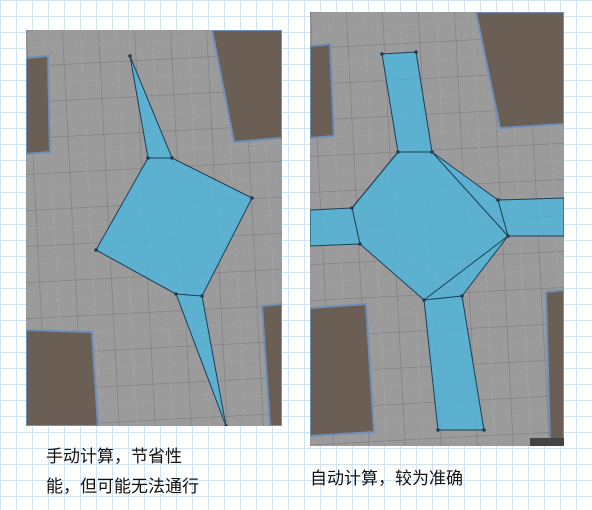  I want to click on manual-caption: 手动计算，节省性 能，但可能无法通行, so click(122, 472).